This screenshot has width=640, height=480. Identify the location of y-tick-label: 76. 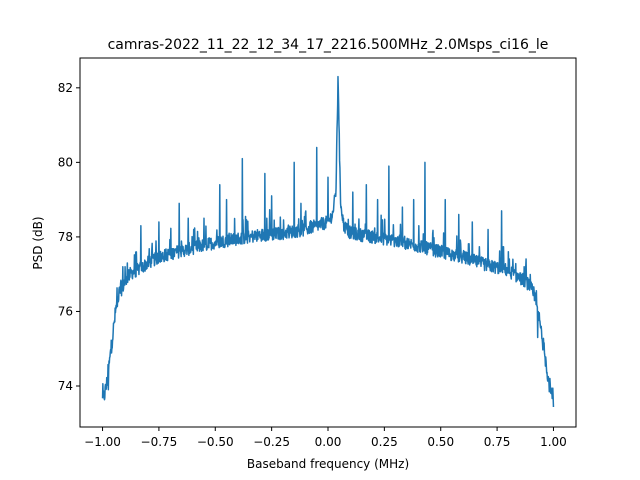
(65, 311).